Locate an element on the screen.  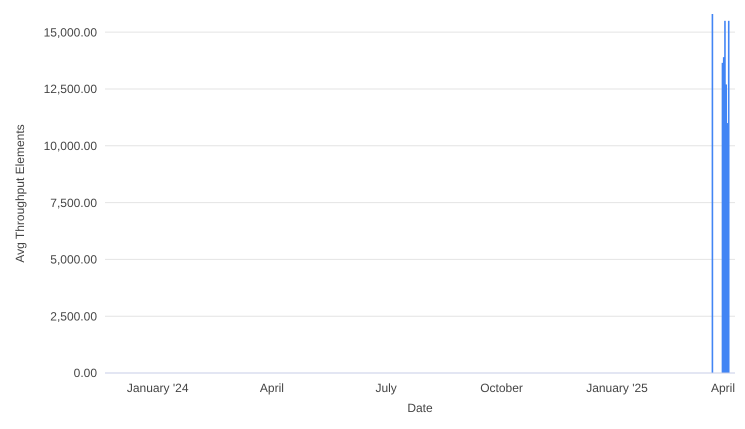
y-axis-title: Avg Throughput Elements is located at coordinates (20, 193).